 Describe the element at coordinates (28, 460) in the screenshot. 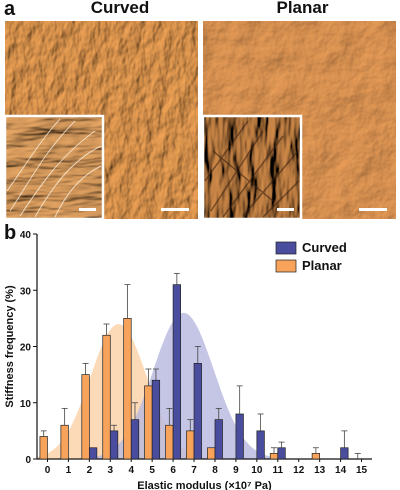

I see `y-tick-label: 0` at that location.